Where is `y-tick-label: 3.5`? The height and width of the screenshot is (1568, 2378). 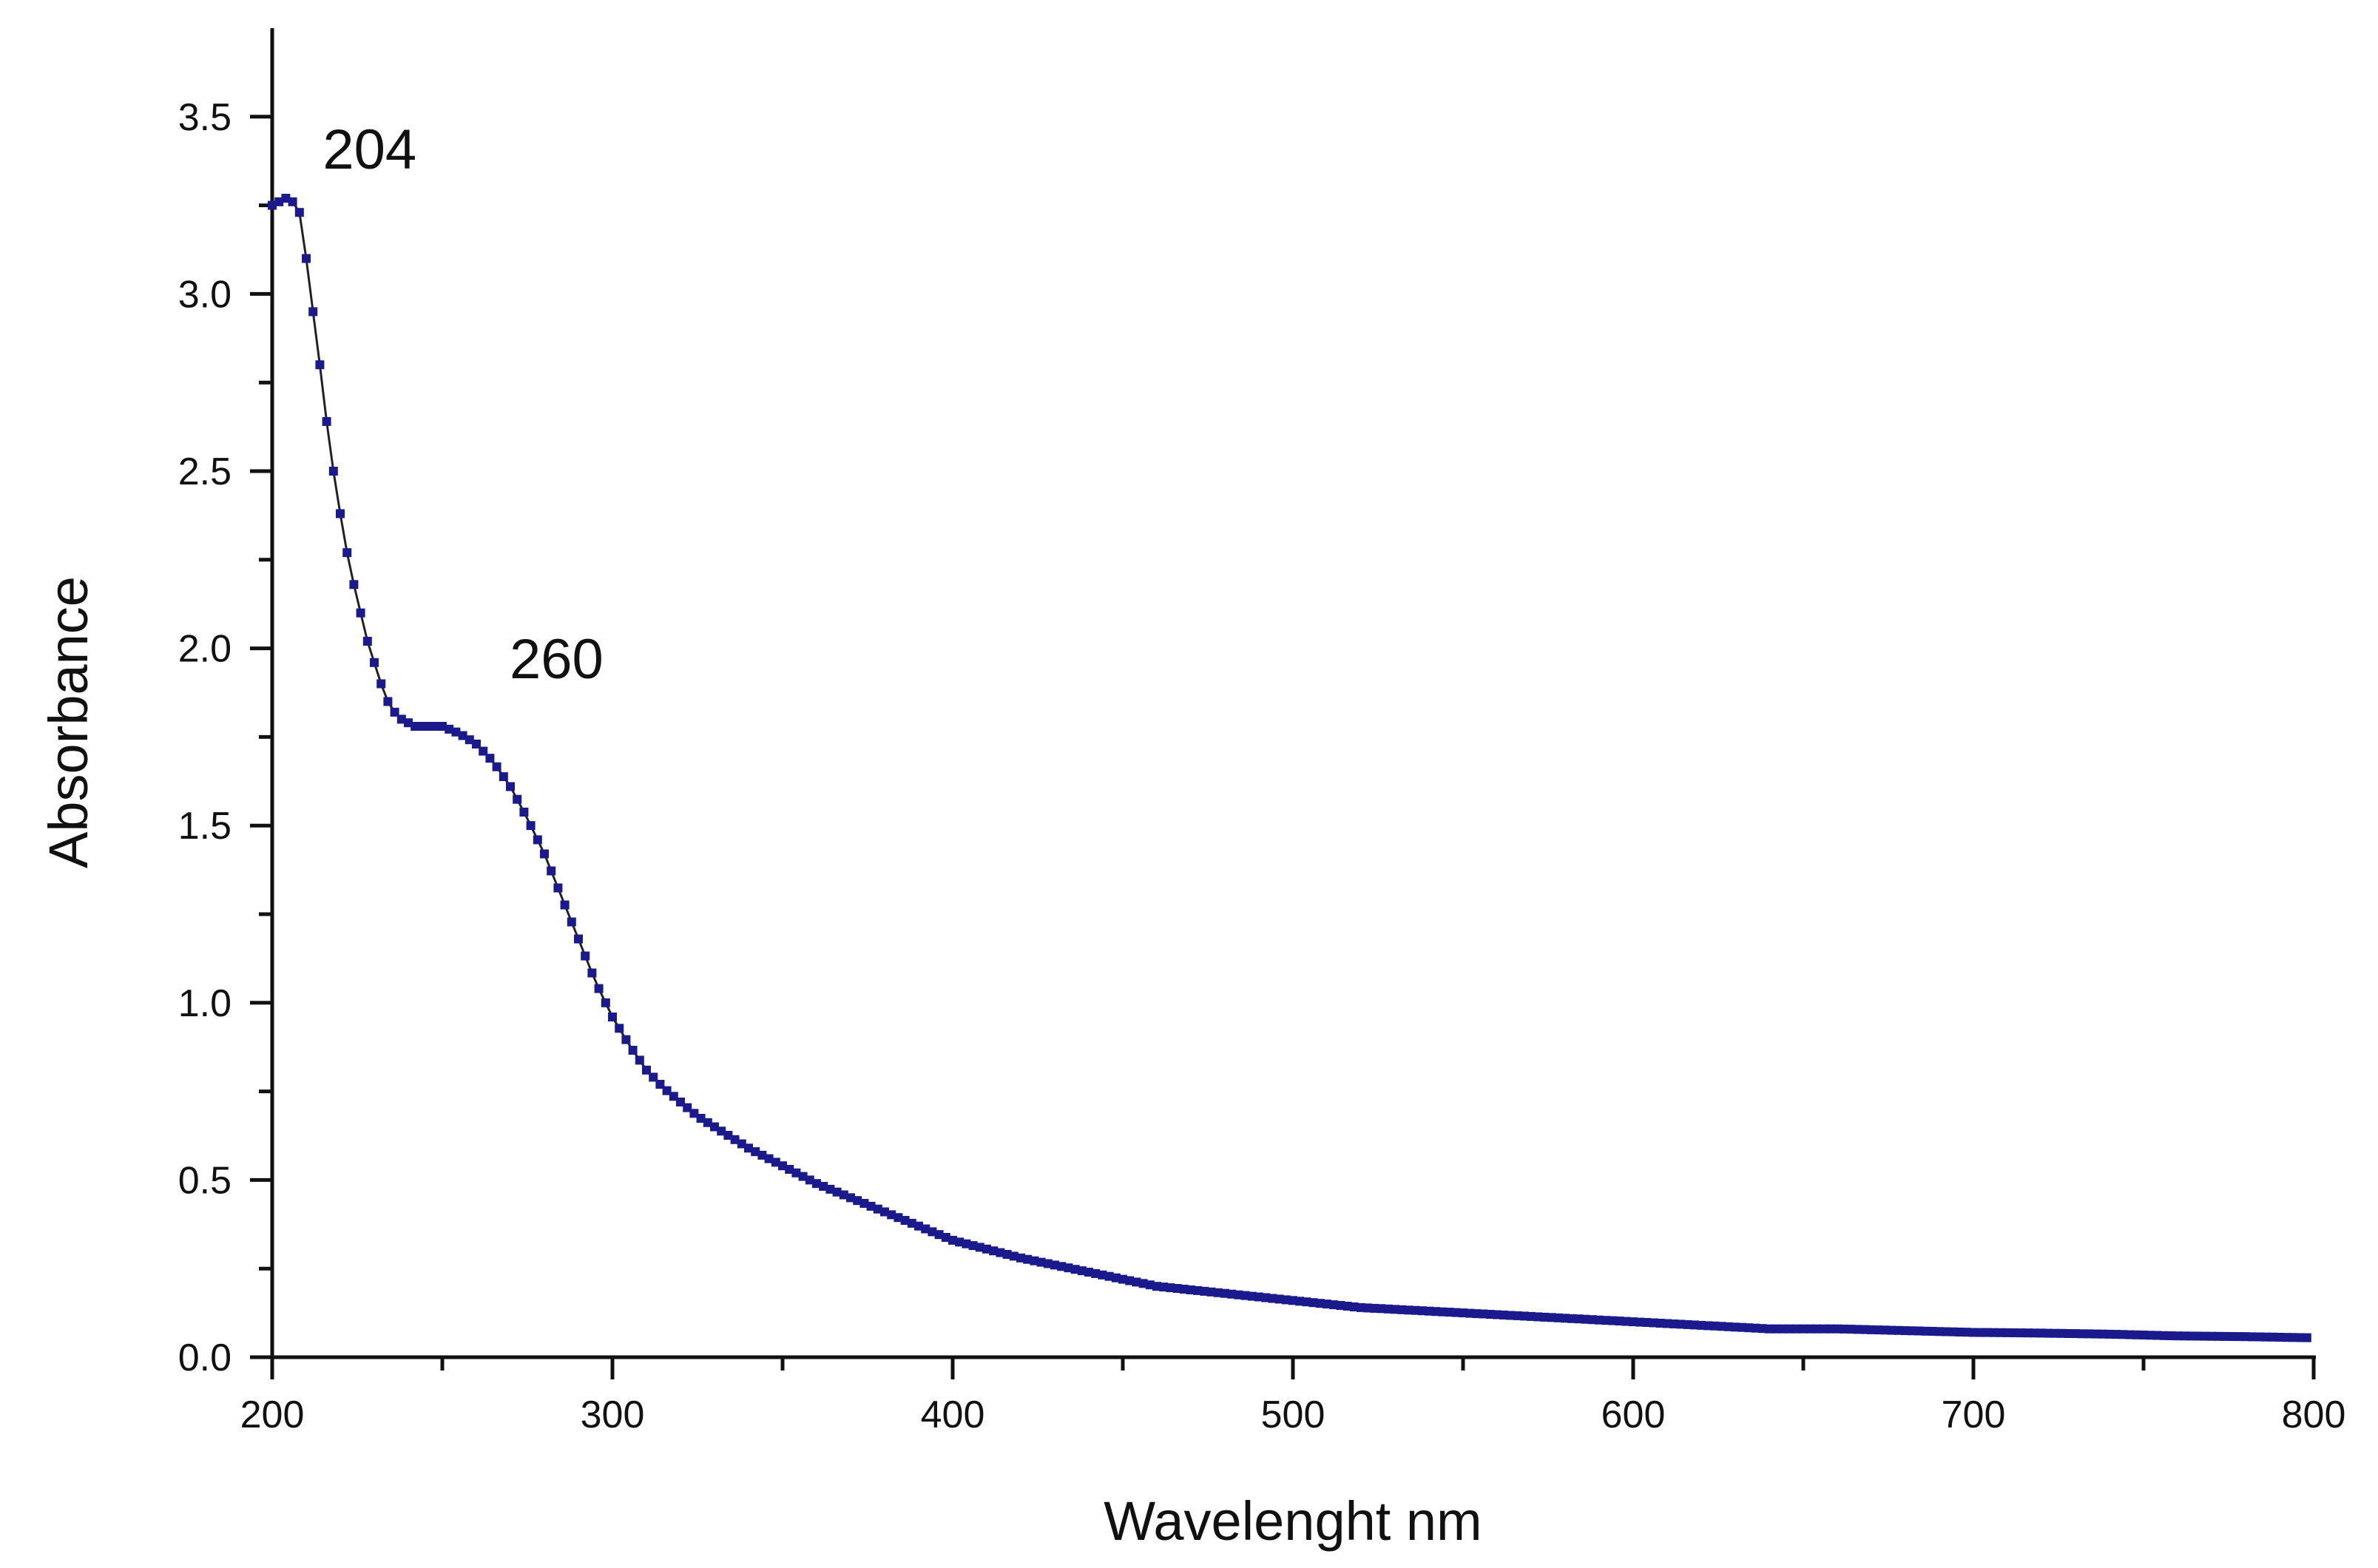 y-tick-label: 3.5 is located at coordinates (205, 117).